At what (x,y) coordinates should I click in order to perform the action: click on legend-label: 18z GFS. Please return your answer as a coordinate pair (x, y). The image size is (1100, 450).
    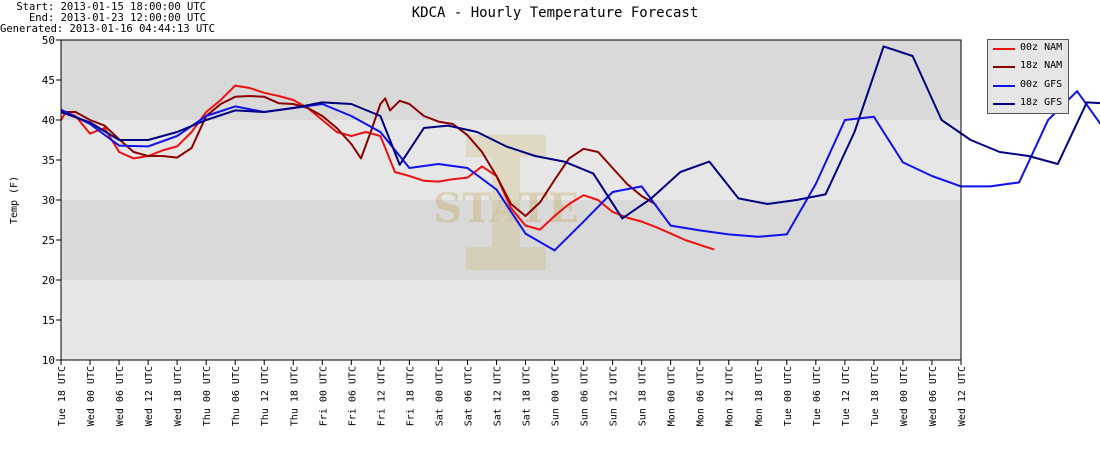
    Looking at the image, I should click on (1041, 102).